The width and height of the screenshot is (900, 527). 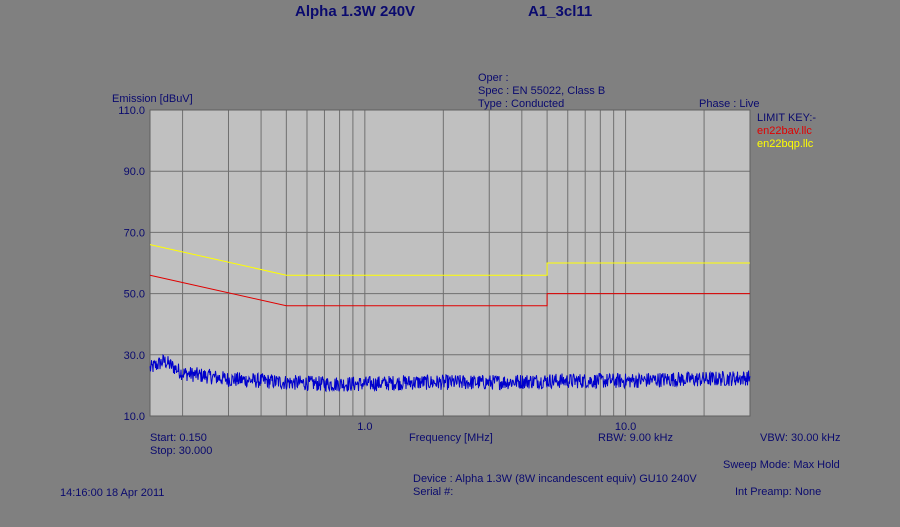 I want to click on serial-label: Serial #:, so click(x=433, y=492).